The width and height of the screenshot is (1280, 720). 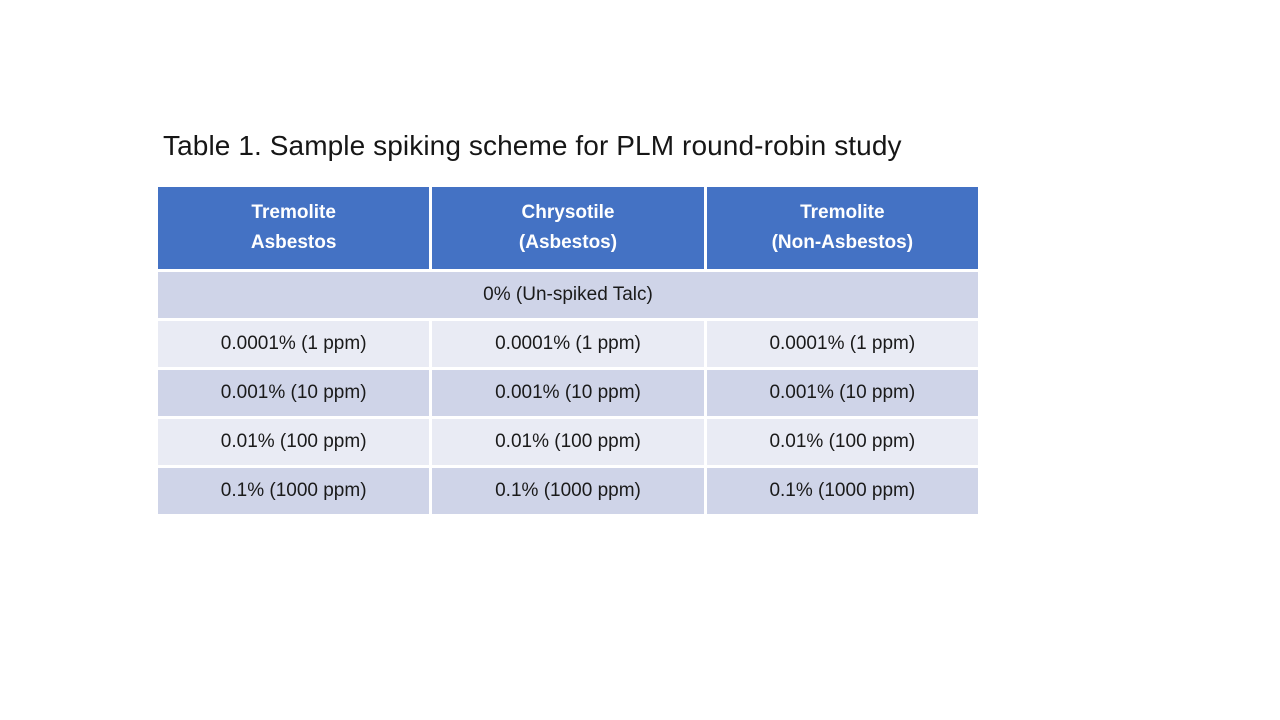 I want to click on header-cell-tremolite-non-asbestos: Tremolite (Non-Asbestos), so click(x=842, y=228).